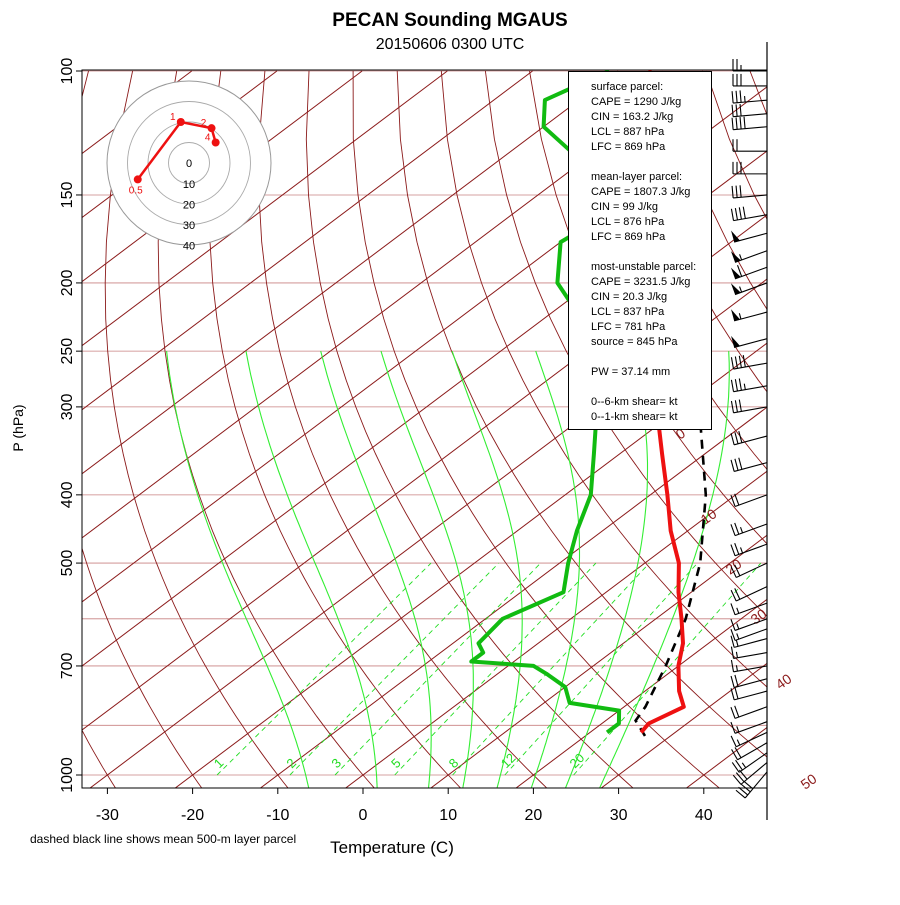 The image size is (900, 905). What do you see at coordinates (651, 87) in the screenshot?
I see `info-line: surface parcel:` at bounding box center [651, 87].